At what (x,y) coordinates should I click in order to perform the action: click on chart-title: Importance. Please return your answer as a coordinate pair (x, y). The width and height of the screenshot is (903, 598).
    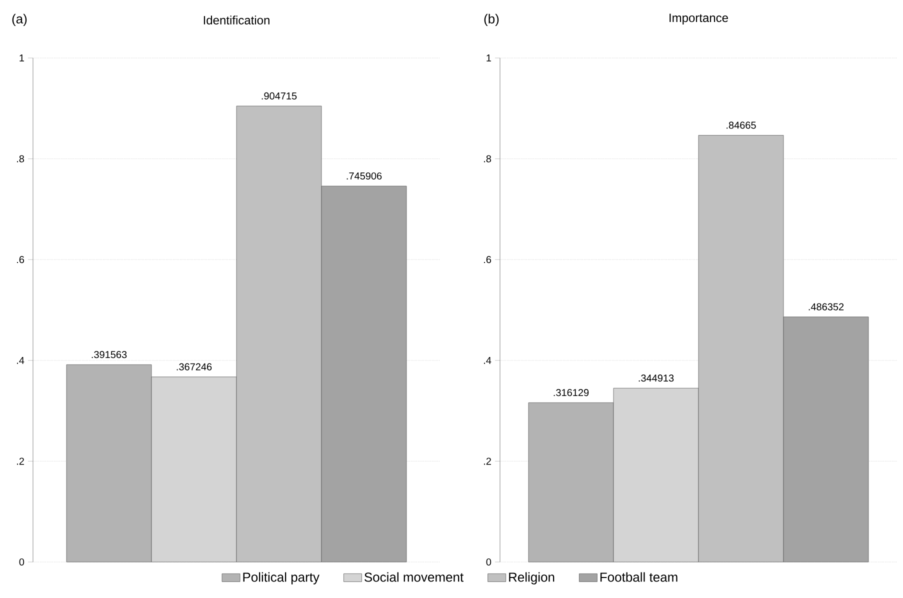
    Looking at the image, I should click on (699, 19).